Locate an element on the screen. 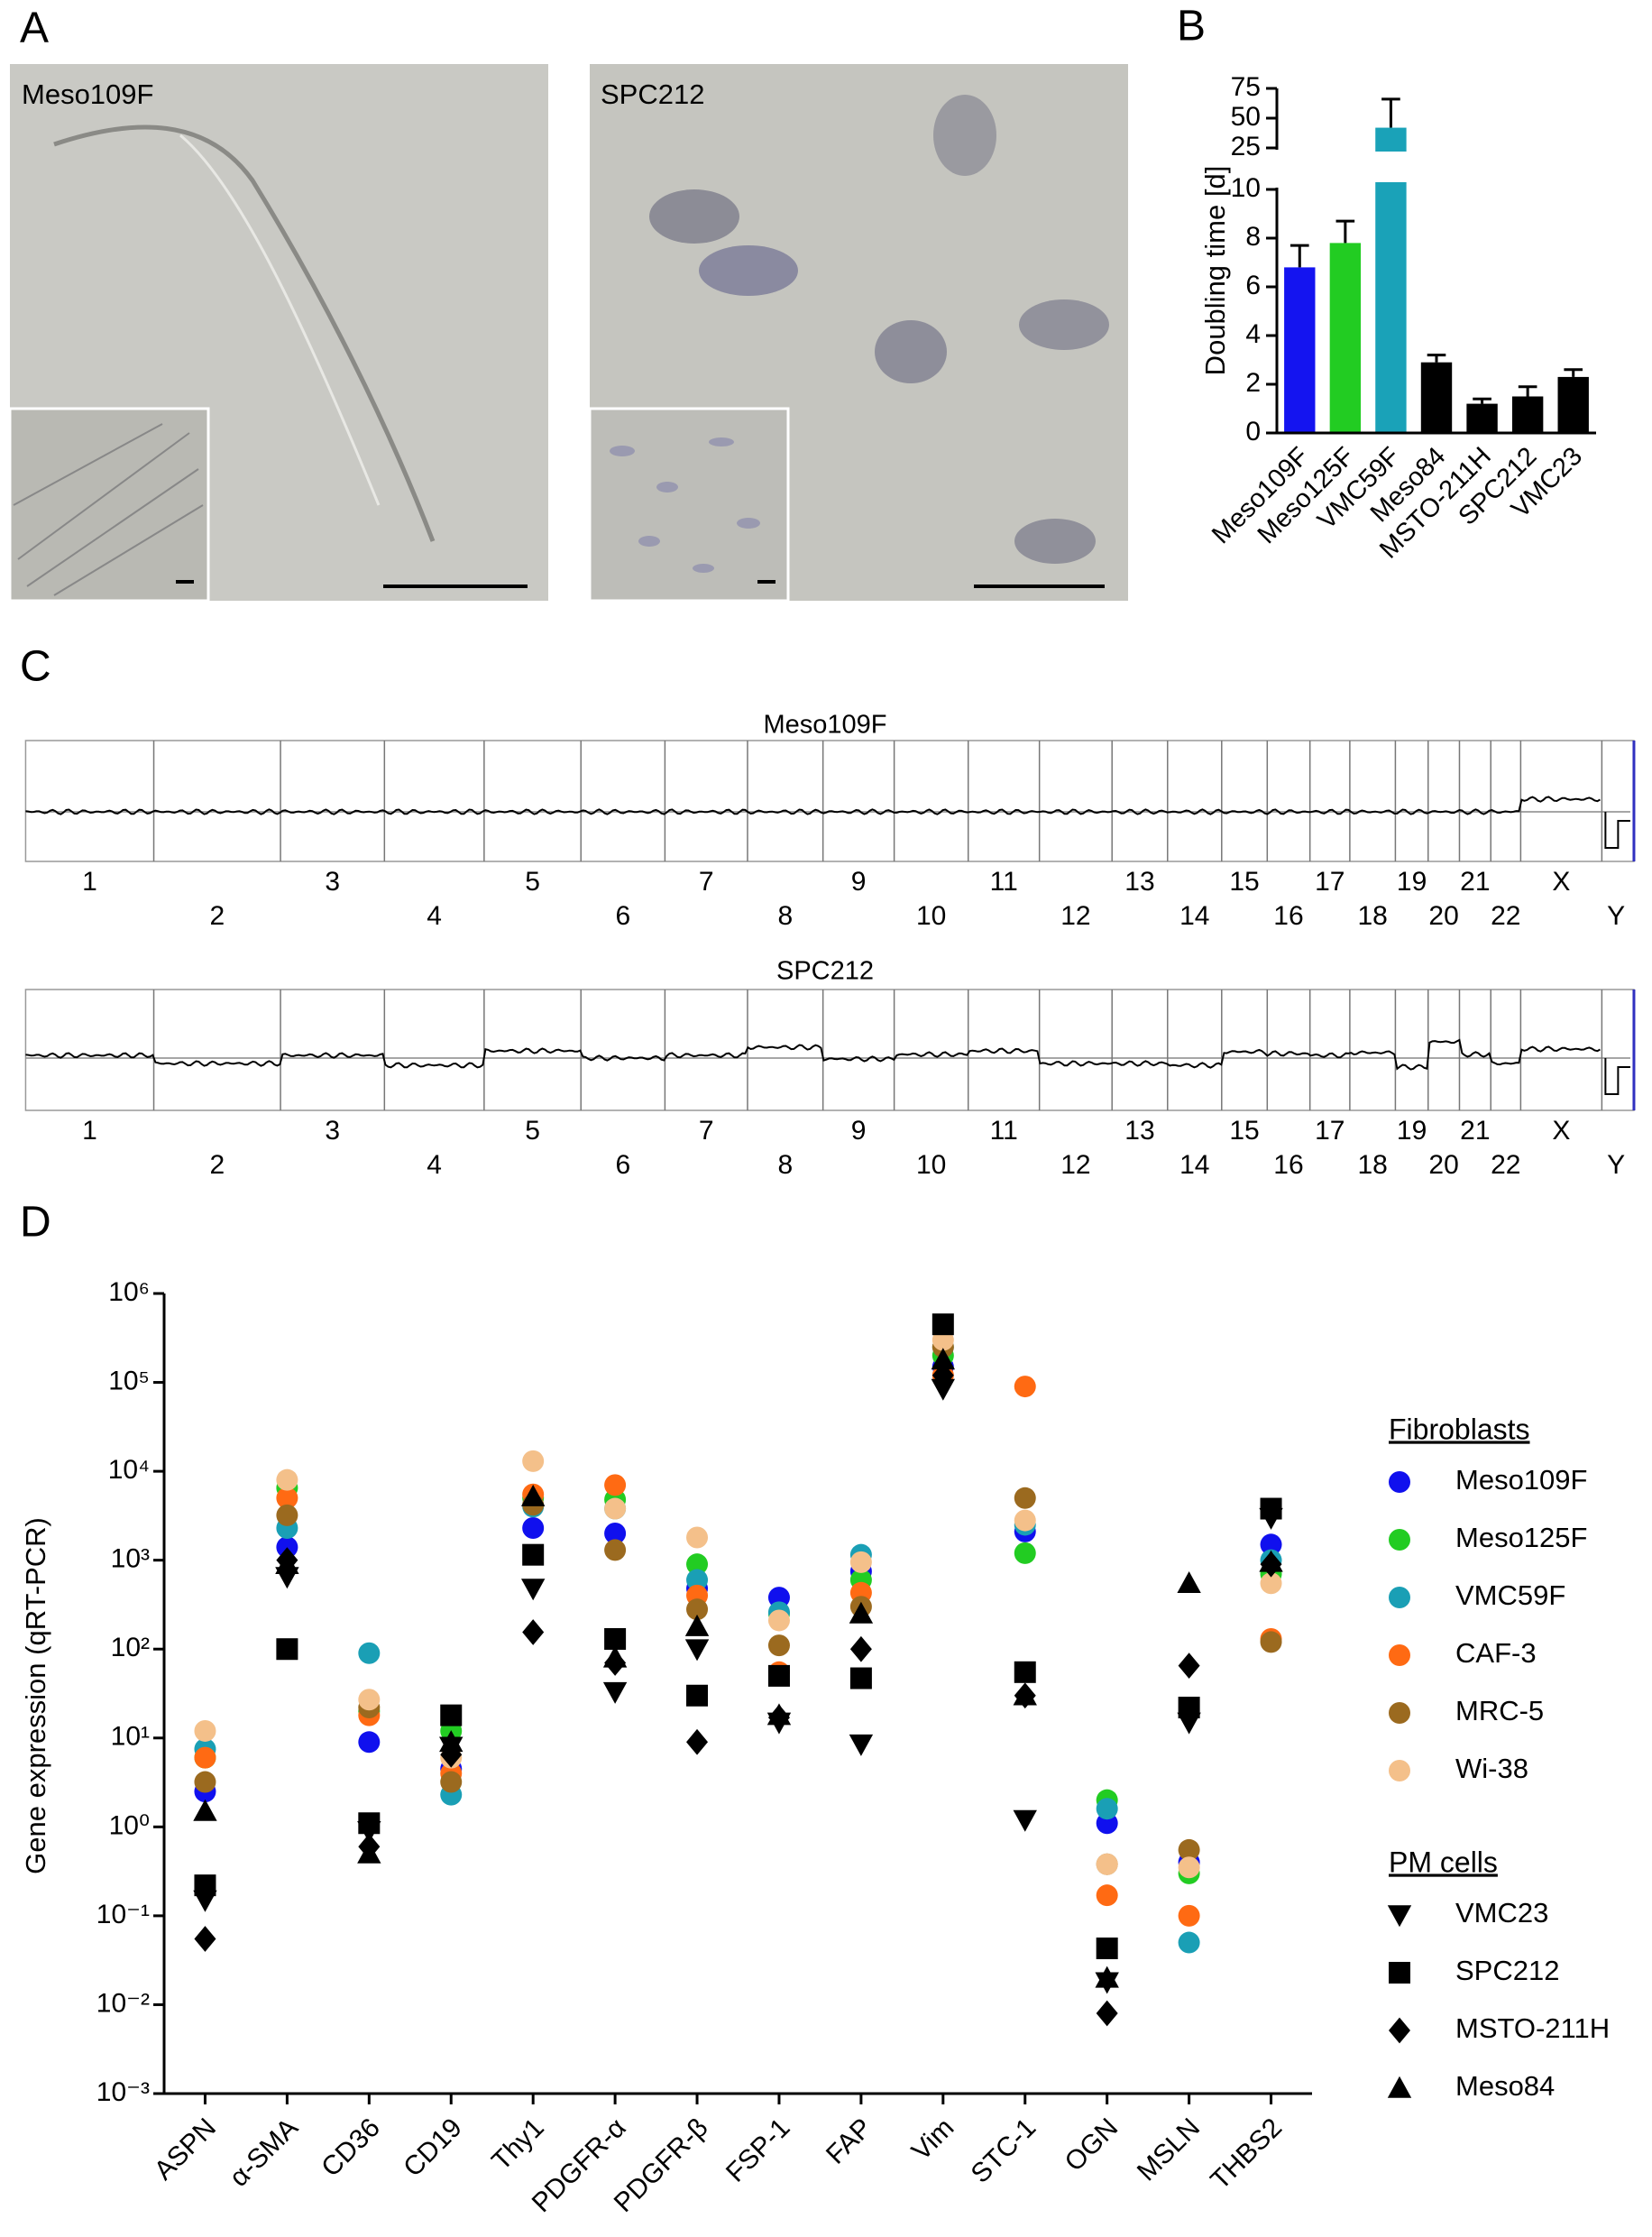 The height and width of the screenshot is (2237, 1652). y-tick-label: 25 is located at coordinates (1246, 146).